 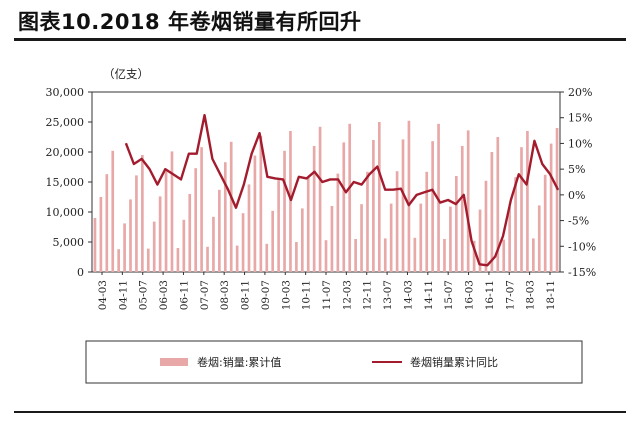 I want to click on x-tick-label: 18-11, so click(x=551, y=295).